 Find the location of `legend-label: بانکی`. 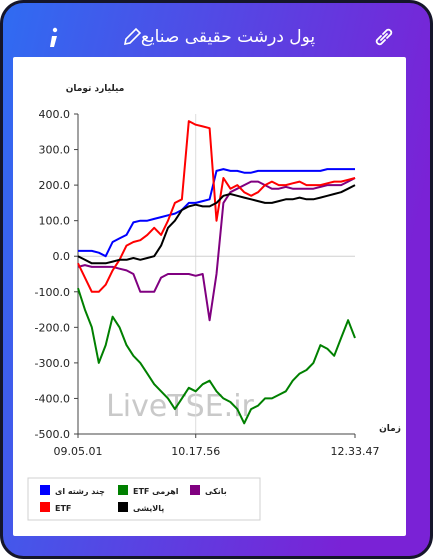

legend-label: بانکی is located at coordinates (216, 491).